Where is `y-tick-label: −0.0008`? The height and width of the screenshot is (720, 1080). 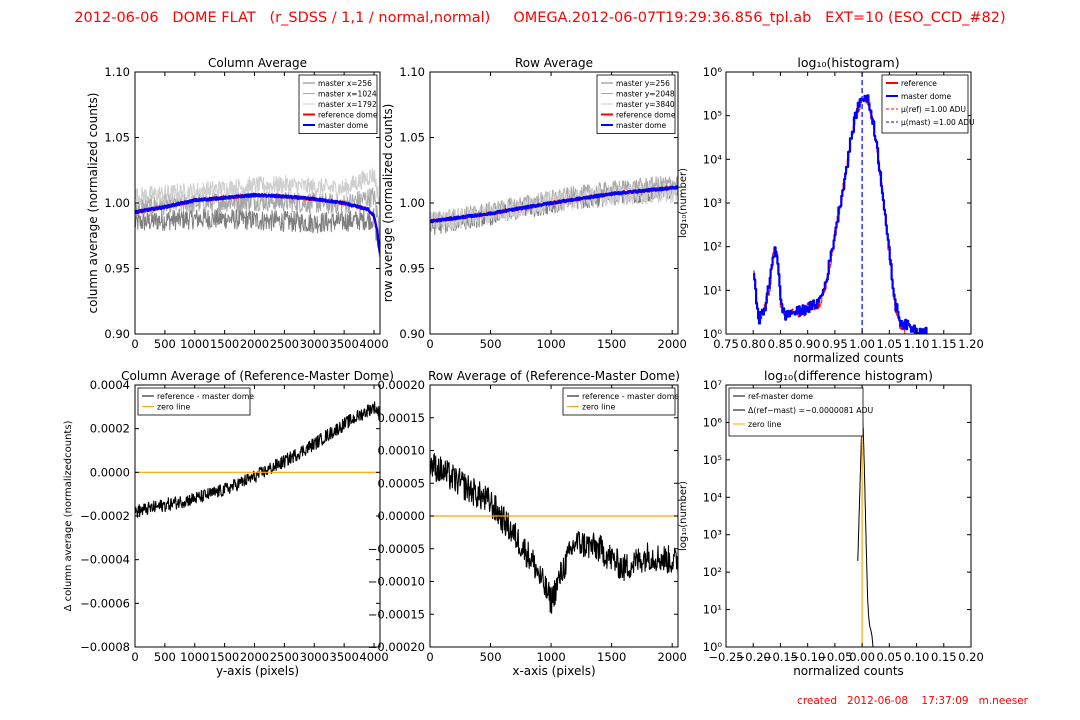
y-tick-label: −0.0008 is located at coordinates (105, 647).